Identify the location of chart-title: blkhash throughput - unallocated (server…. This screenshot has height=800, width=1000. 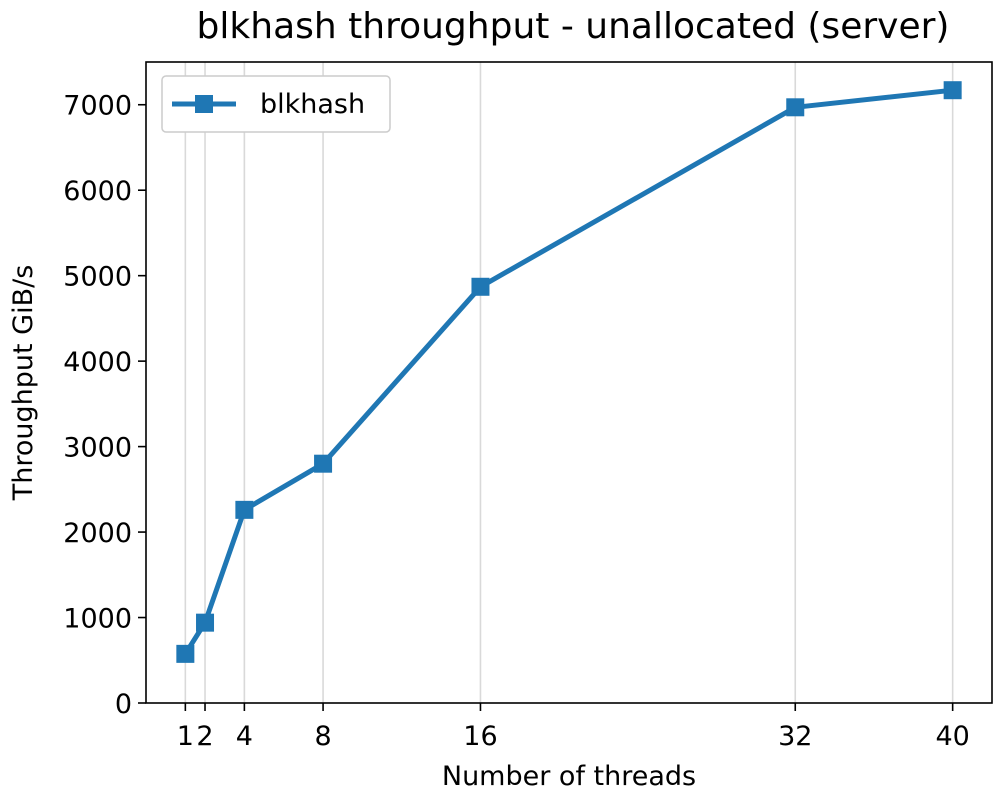
(573, 26).